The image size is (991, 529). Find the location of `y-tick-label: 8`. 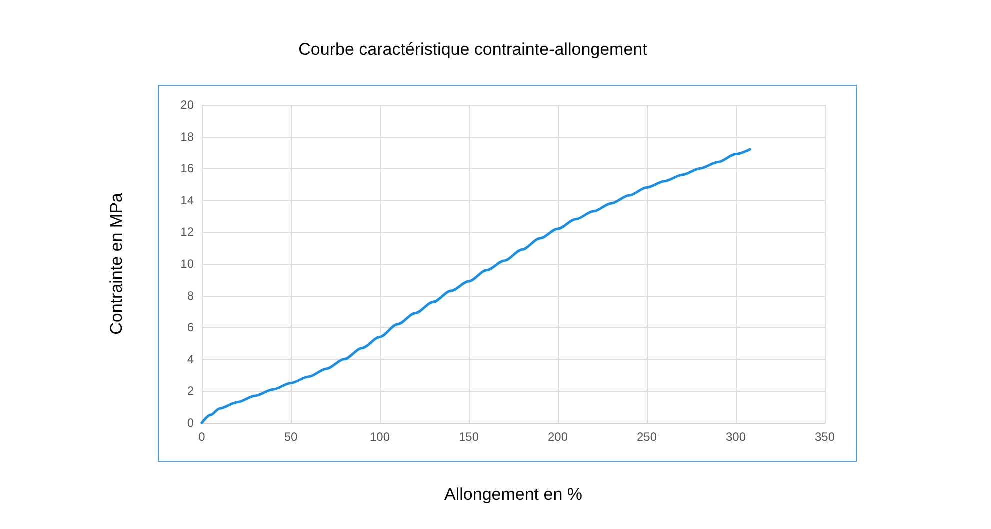

y-tick-label: 8 is located at coordinates (190, 295).